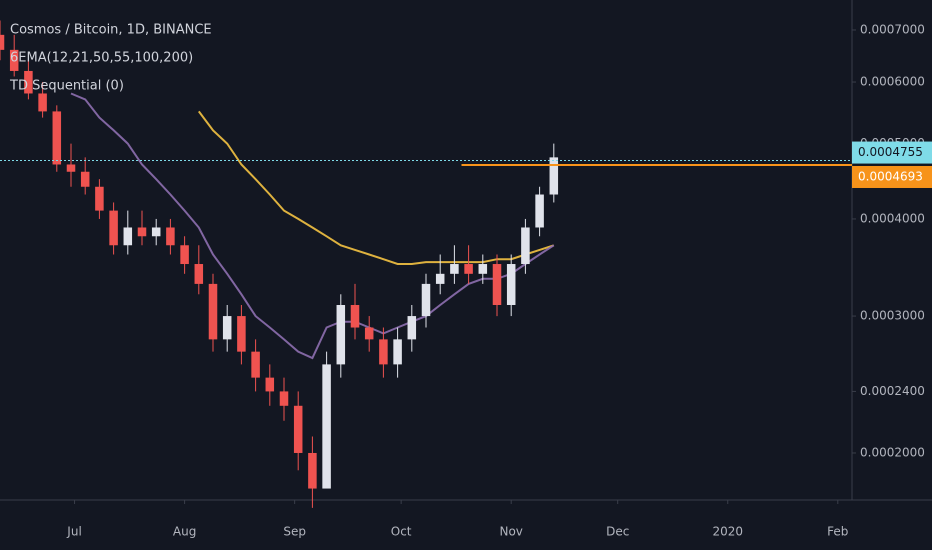 This screenshot has width=932, height=550. Describe the element at coordinates (66, 86) in the screenshot. I see `indicator-label: TD Sequential (0)` at that location.